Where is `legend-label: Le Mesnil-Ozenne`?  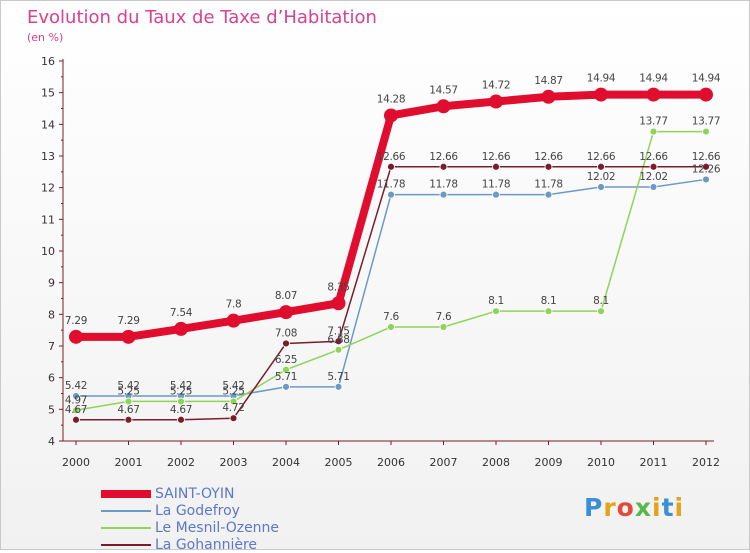 legend-label: Le Mesnil-Ozenne is located at coordinates (217, 527).